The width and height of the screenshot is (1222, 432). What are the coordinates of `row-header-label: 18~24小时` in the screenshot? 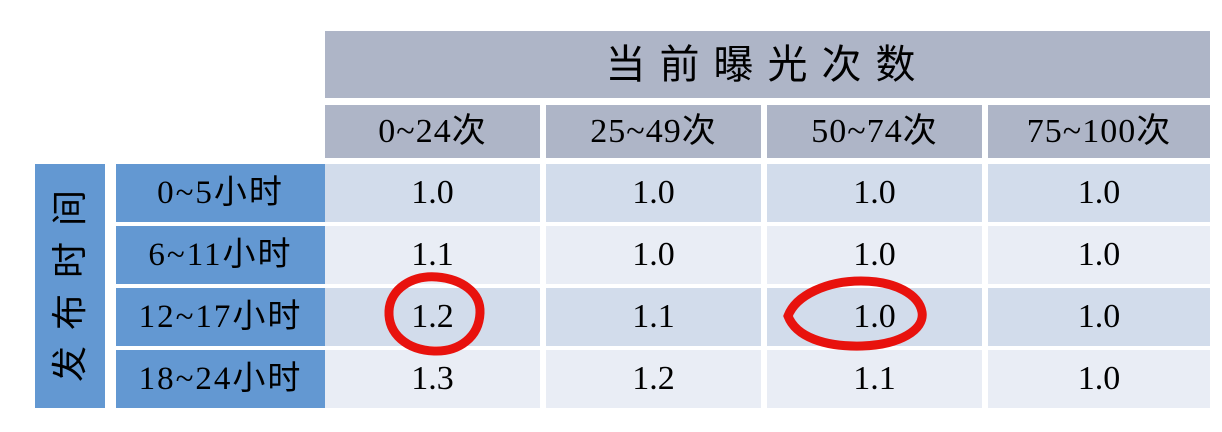 It's located at (220, 378).